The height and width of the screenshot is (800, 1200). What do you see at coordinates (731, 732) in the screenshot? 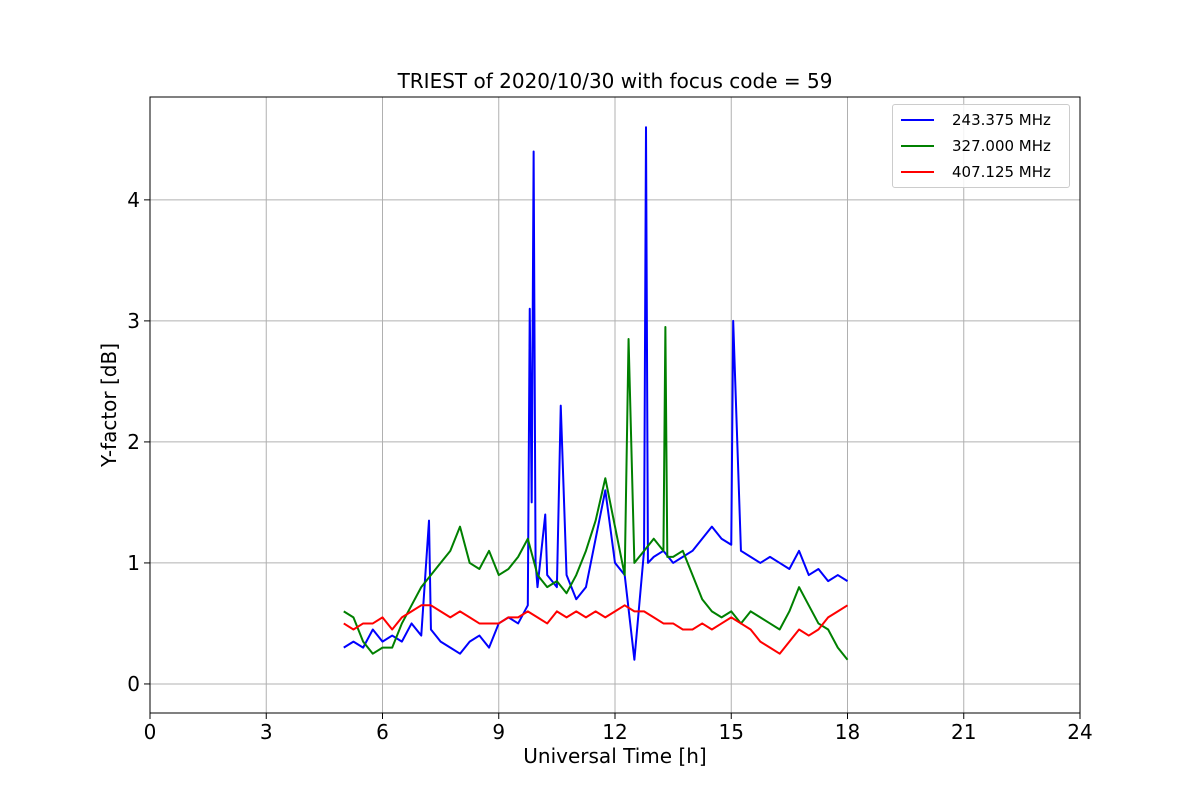
I see `x-tick-label: 15` at bounding box center [731, 732].